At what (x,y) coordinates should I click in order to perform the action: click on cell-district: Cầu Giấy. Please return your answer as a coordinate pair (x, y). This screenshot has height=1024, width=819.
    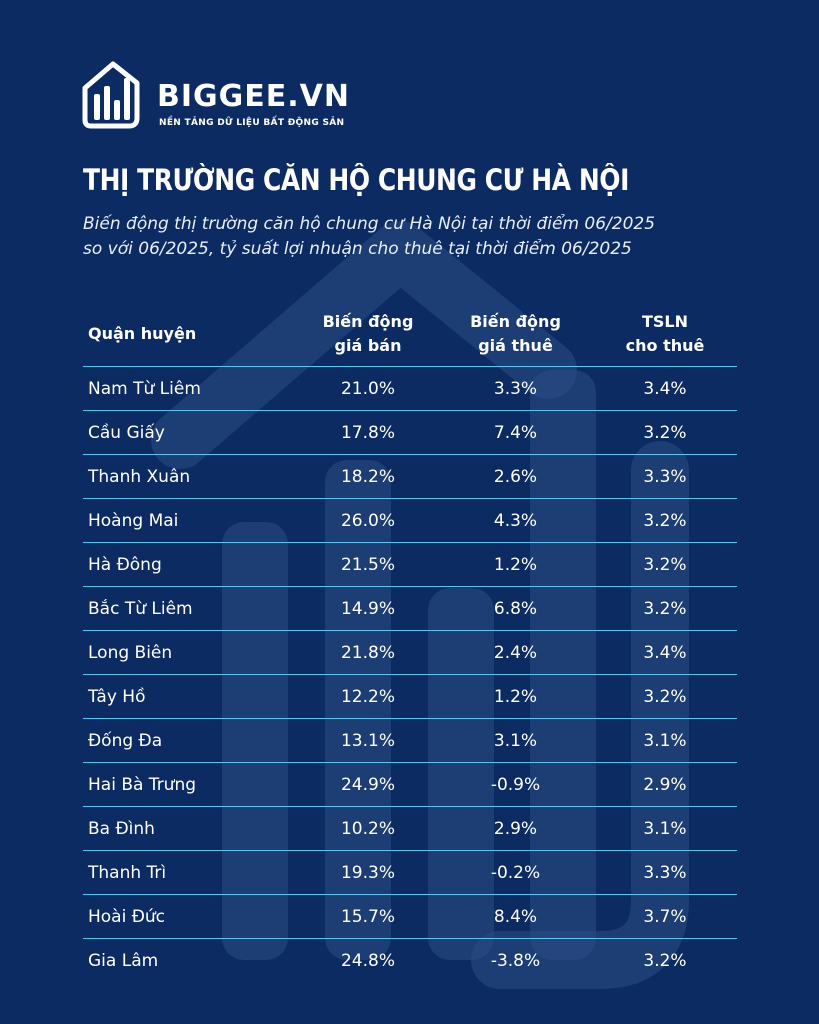
    Looking at the image, I should click on (126, 432).